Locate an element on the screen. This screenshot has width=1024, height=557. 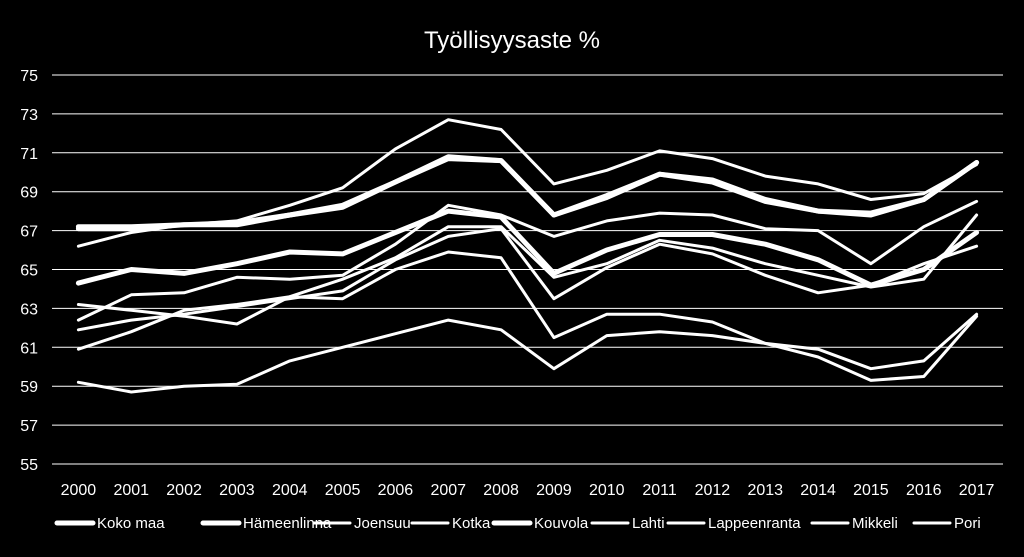
x-tick-label: 2011 is located at coordinates (659, 490).